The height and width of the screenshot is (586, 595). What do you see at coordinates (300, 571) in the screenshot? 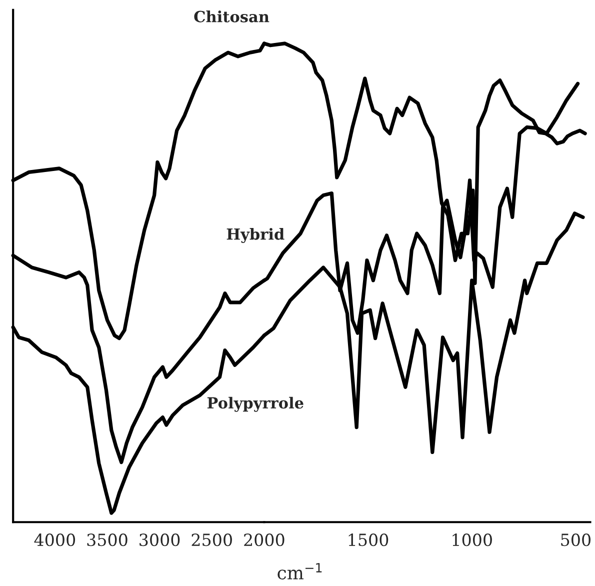
I see `x-axis-title: cm$^{−1}$` at bounding box center [300, 571].